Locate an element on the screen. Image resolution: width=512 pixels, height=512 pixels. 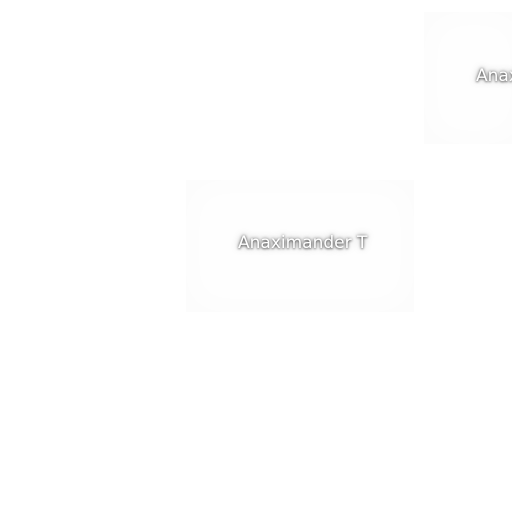
thumbnail-tile-center is located at coordinates (300, 246).